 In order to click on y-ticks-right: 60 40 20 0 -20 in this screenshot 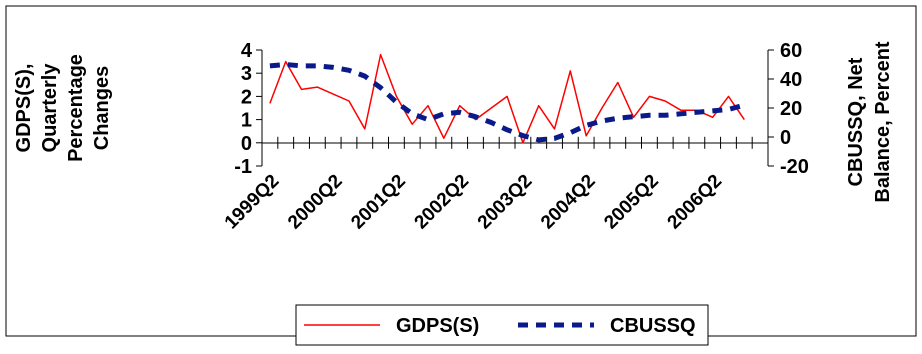, I will do `click(788, 109)`.